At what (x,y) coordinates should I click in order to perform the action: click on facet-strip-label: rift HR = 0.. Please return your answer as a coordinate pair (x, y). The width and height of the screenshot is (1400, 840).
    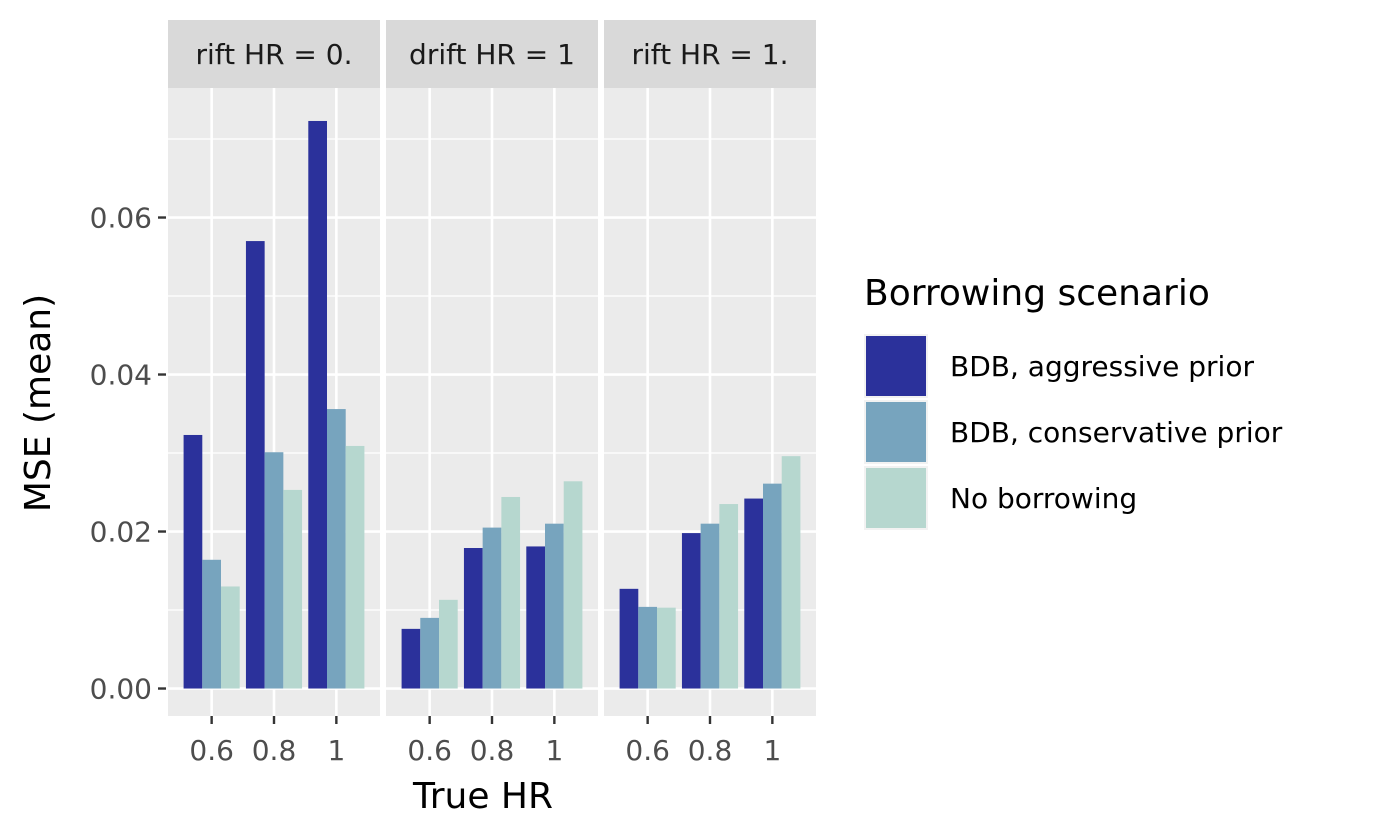
    Looking at the image, I should click on (273, 54).